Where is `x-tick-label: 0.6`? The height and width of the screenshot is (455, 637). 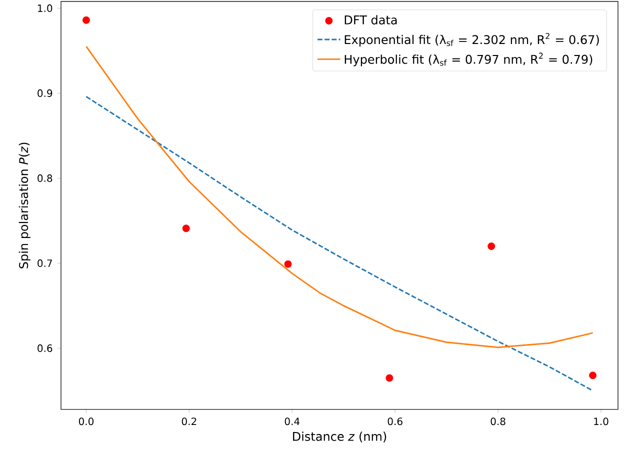
x-tick-label: 0.6 is located at coordinates (395, 421).